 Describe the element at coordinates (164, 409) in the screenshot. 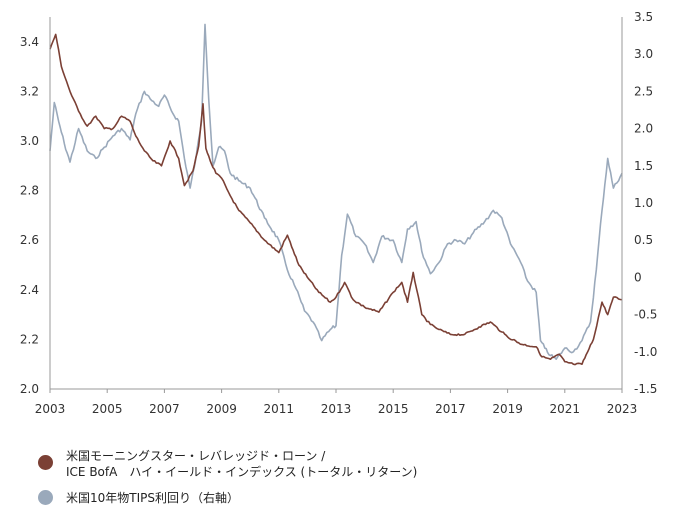

I see `x-tick-label: 2007` at that location.